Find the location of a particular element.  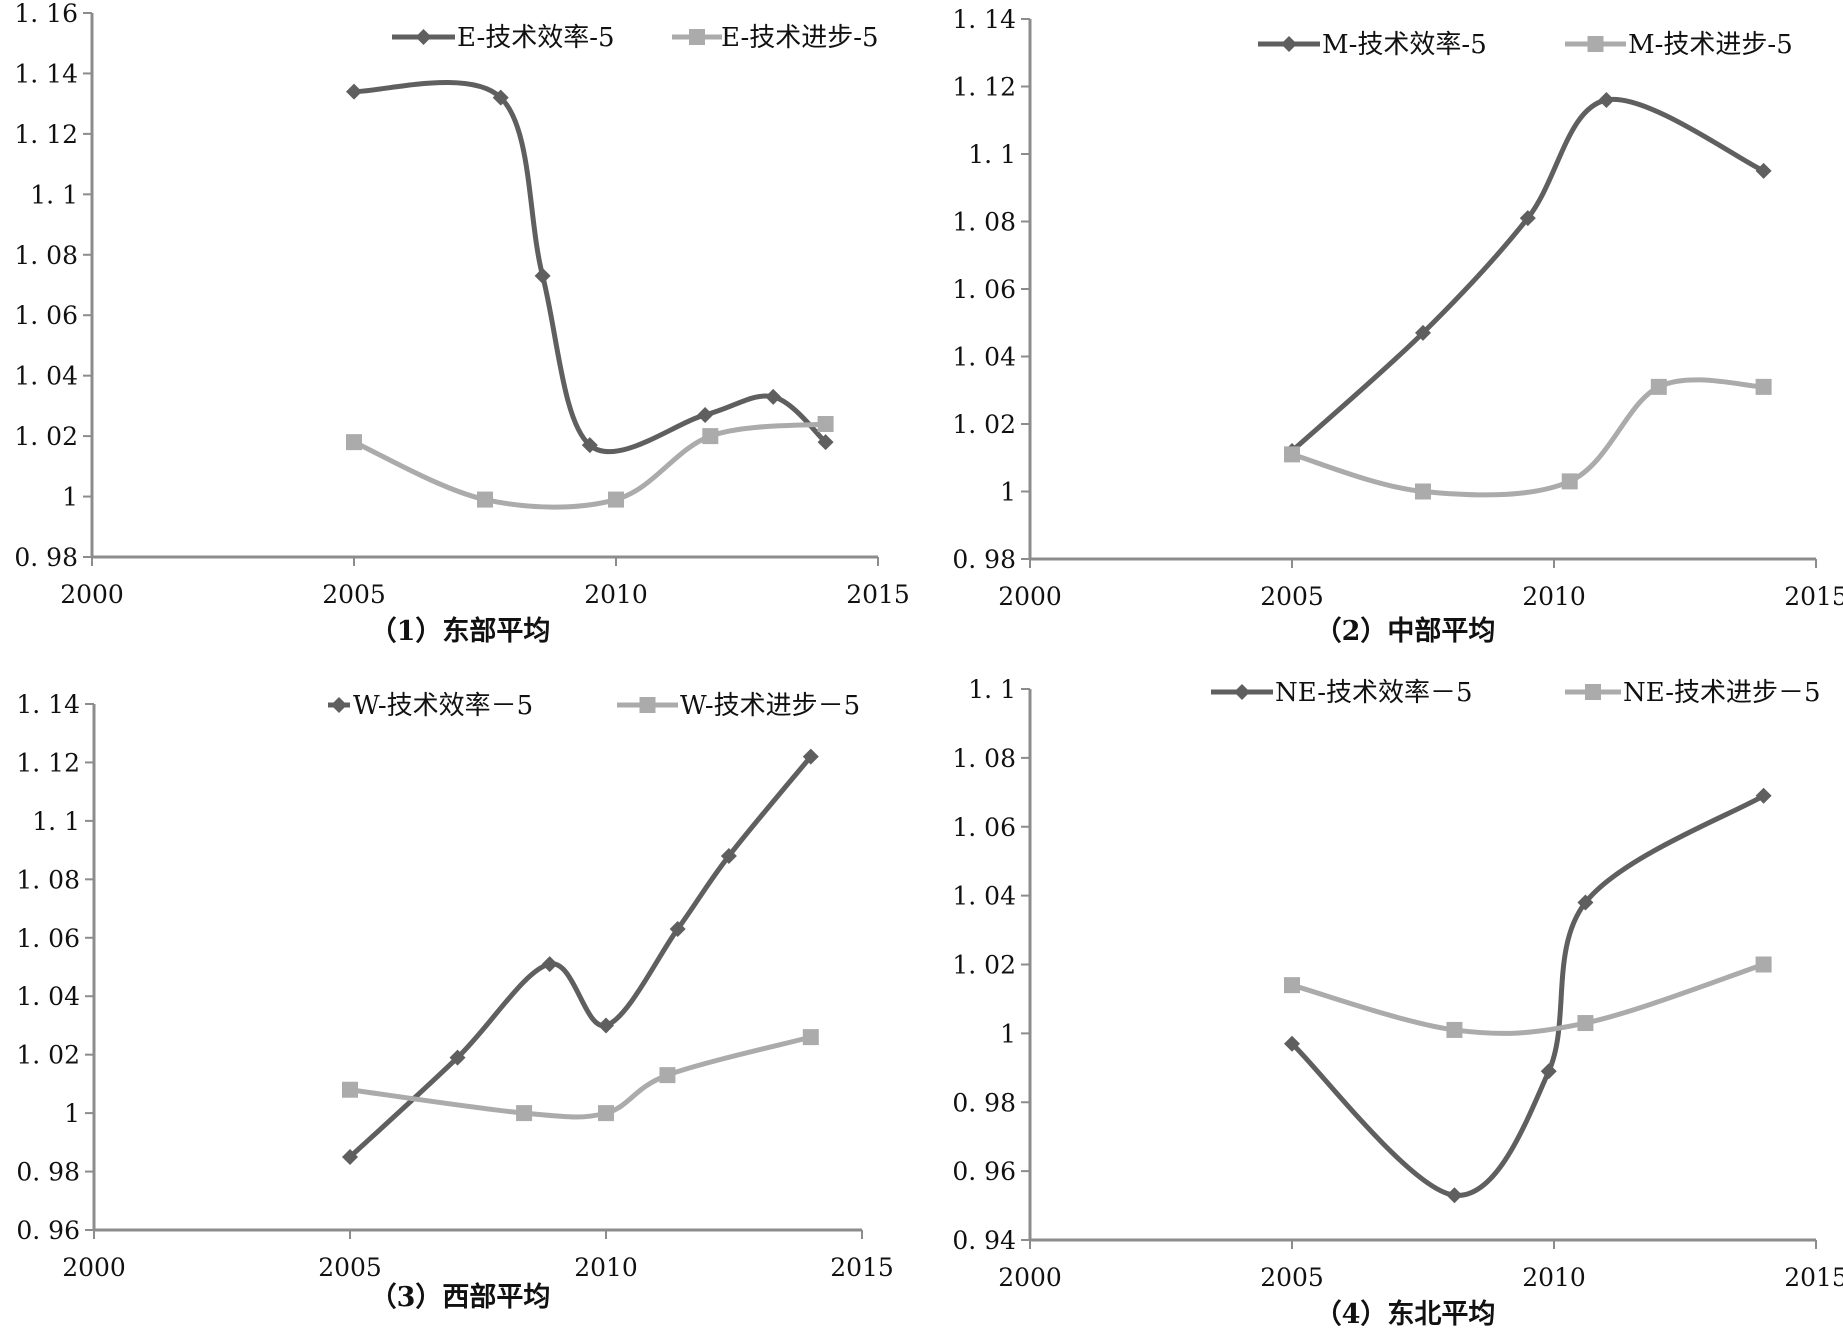

panel-caption: （3）西部平均 is located at coordinates (460, 1297).